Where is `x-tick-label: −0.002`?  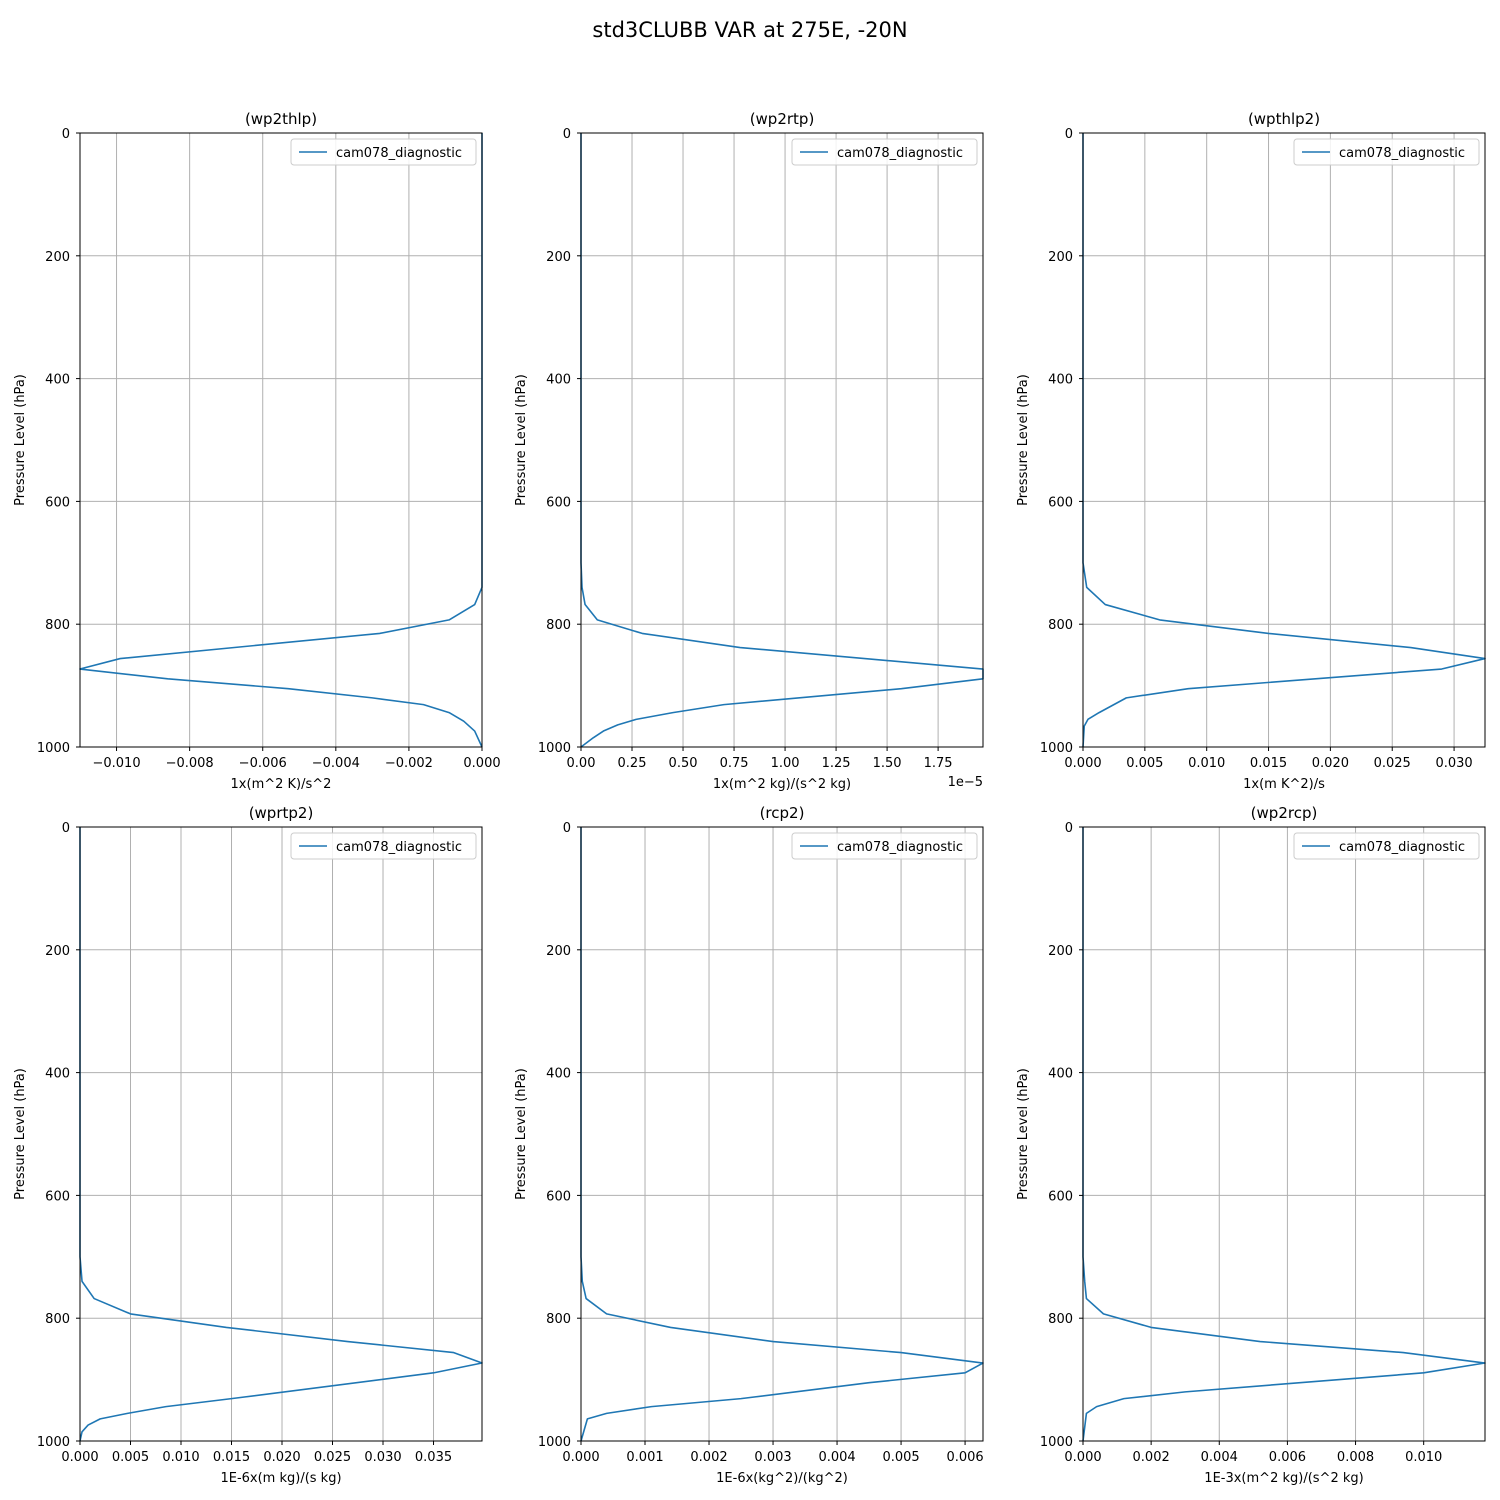 x-tick-label: −0.002 is located at coordinates (409, 763).